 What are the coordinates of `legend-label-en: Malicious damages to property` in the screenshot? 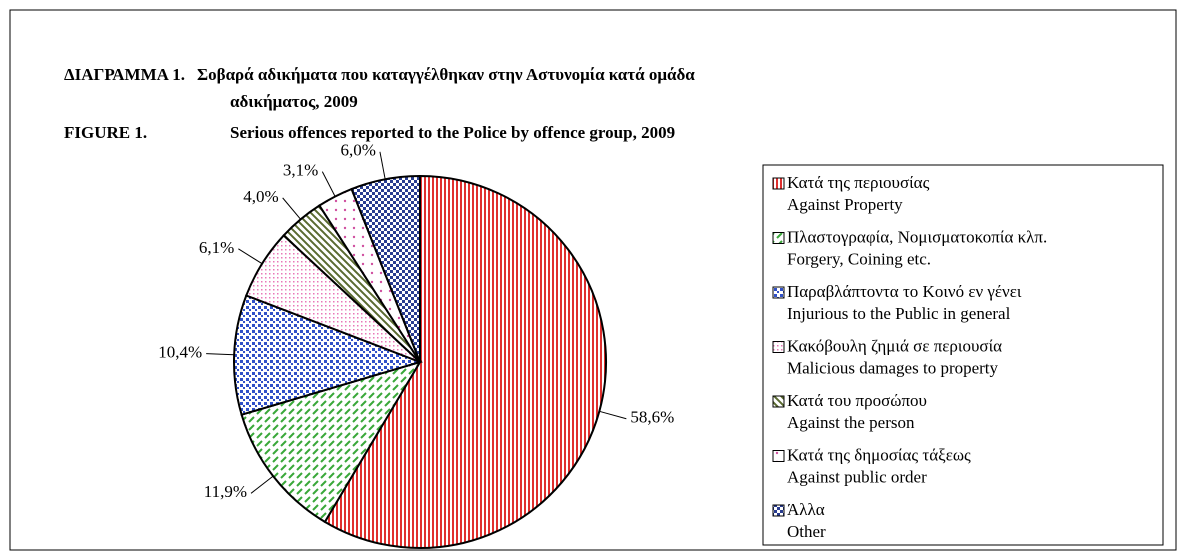 It's located at (893, 367).